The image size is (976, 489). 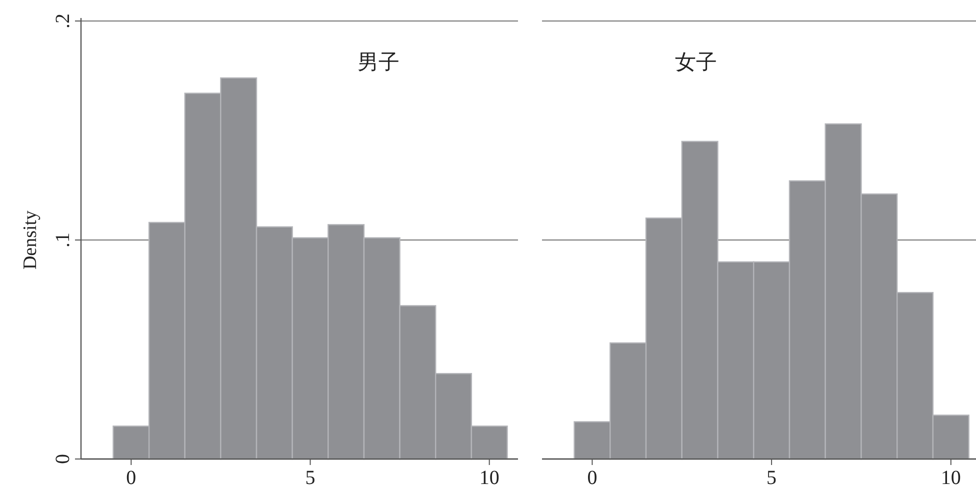 What do you see at coordinates (378, 62) in the screenshot?
I see `text: 男子` at bounding box center [378, 62].